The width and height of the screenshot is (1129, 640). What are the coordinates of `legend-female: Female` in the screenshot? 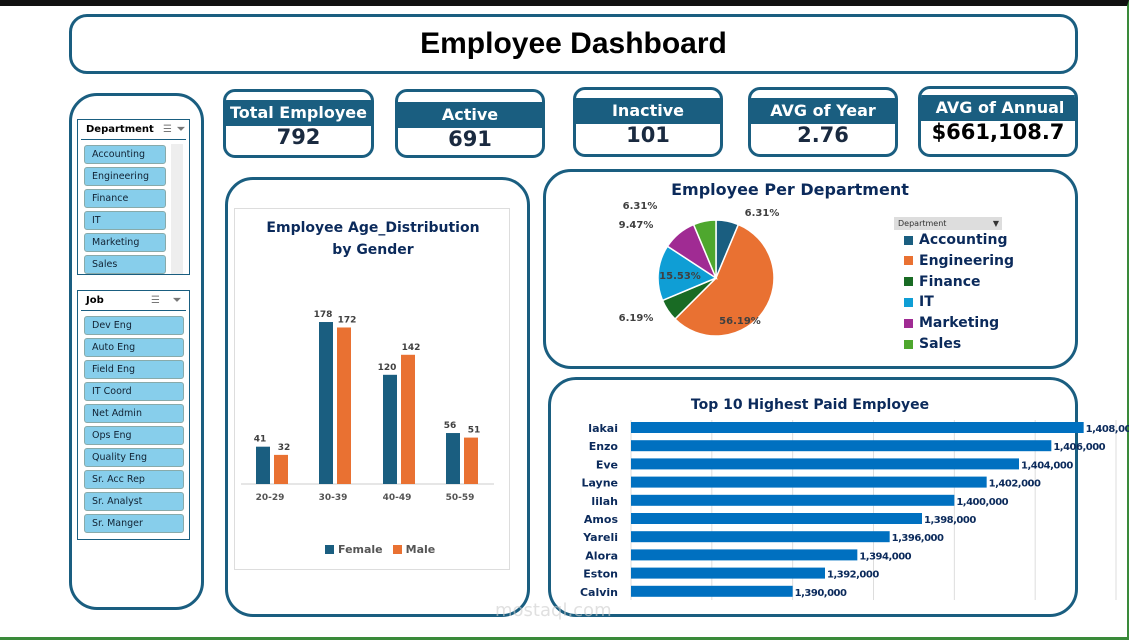 It's located at (360, 549).